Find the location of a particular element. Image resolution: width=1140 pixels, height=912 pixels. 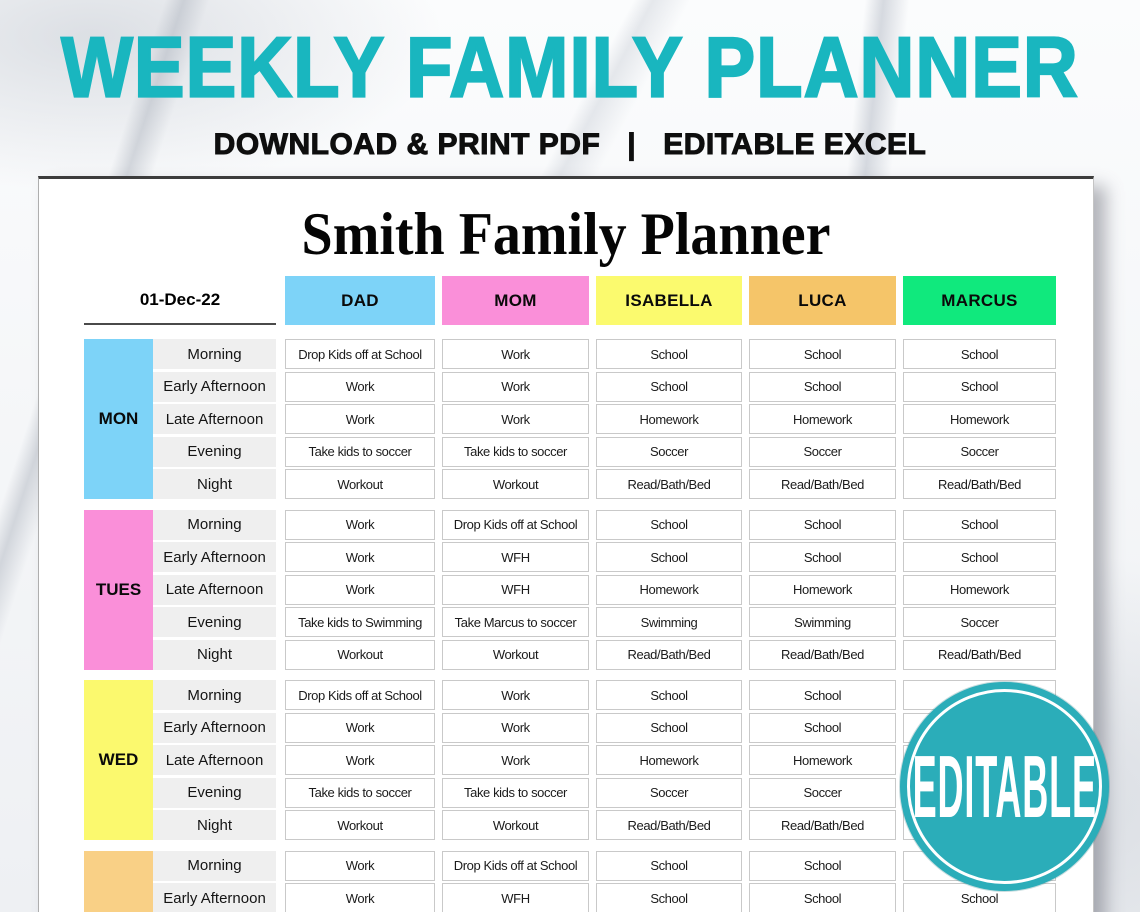

banner-subtitle: DOWNLOAD & PRINT PDF | EDITABLE EXCEL is located at coordinates (570, 145).